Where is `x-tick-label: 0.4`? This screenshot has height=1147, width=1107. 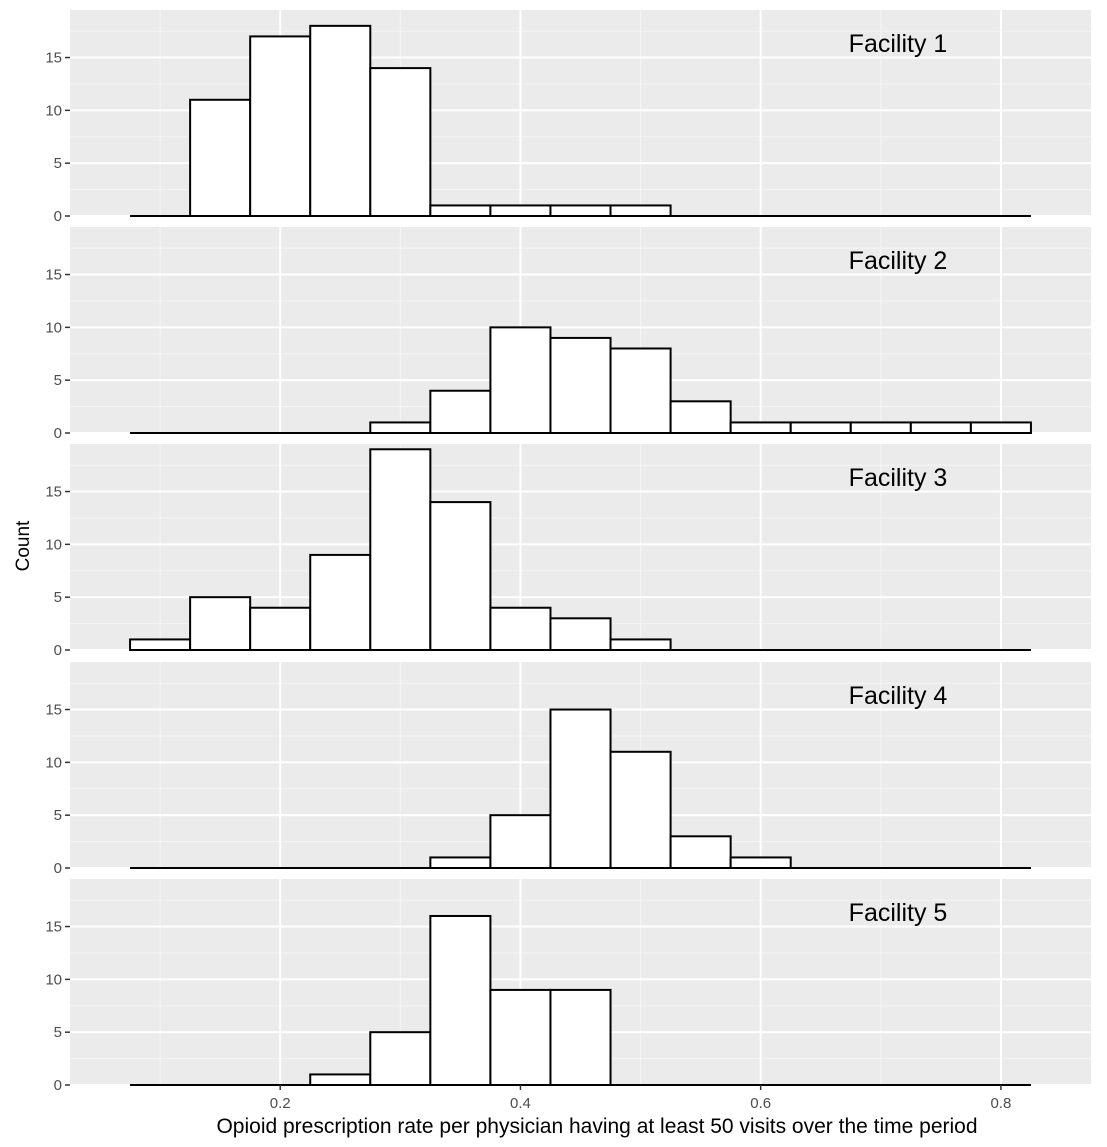
x-tick-label: 0.4 is located at coordinates (520, 1103).